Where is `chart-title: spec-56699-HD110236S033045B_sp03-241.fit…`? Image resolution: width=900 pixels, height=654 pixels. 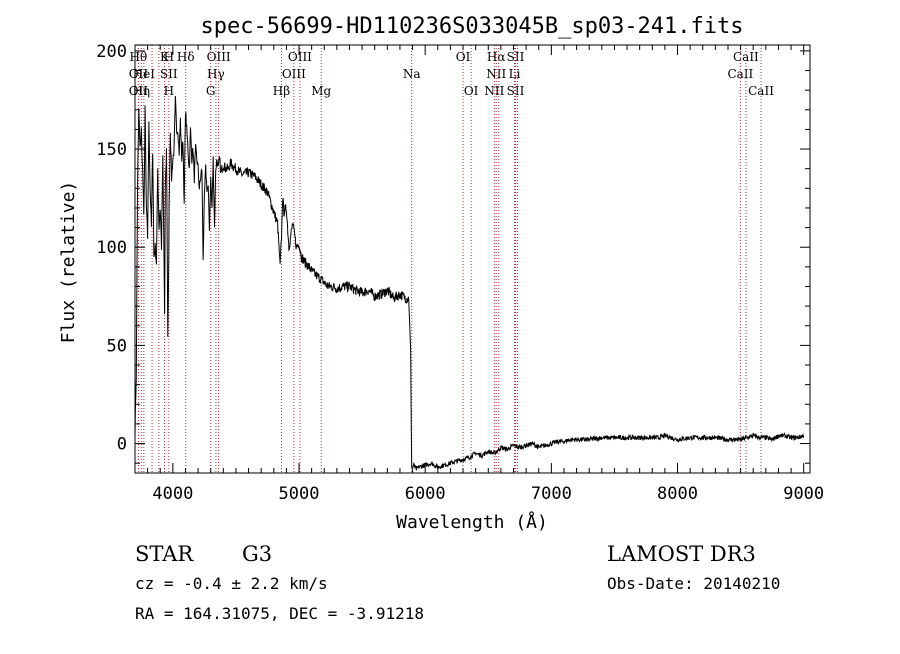 chart-title: spec-56699-HD110236S033045B_sp03-241.fit… is located at coordinates (471, 26).